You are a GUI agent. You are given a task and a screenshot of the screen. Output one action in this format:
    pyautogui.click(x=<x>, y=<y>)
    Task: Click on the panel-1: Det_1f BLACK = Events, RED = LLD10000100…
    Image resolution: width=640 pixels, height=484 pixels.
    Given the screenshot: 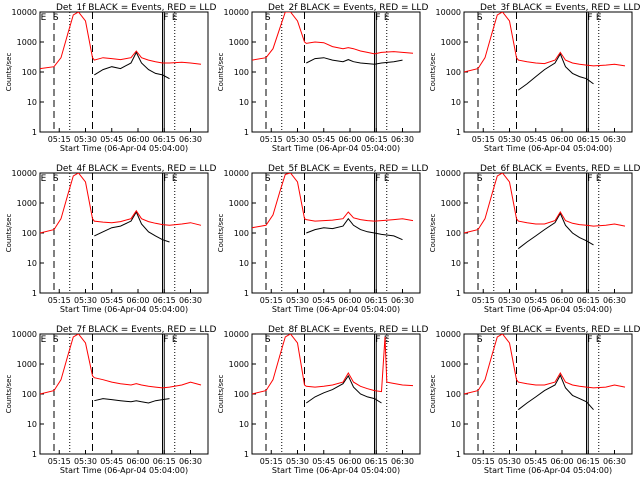 What is the action you would take?
    pyautogui.click(x=110, y=78)
    